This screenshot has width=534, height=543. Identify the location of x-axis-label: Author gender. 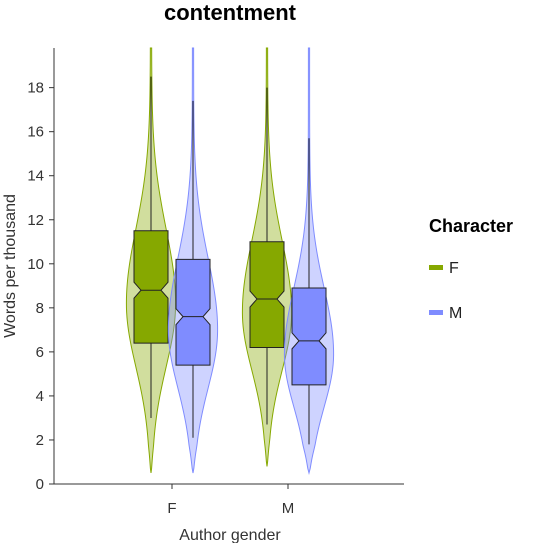
(230, 535).